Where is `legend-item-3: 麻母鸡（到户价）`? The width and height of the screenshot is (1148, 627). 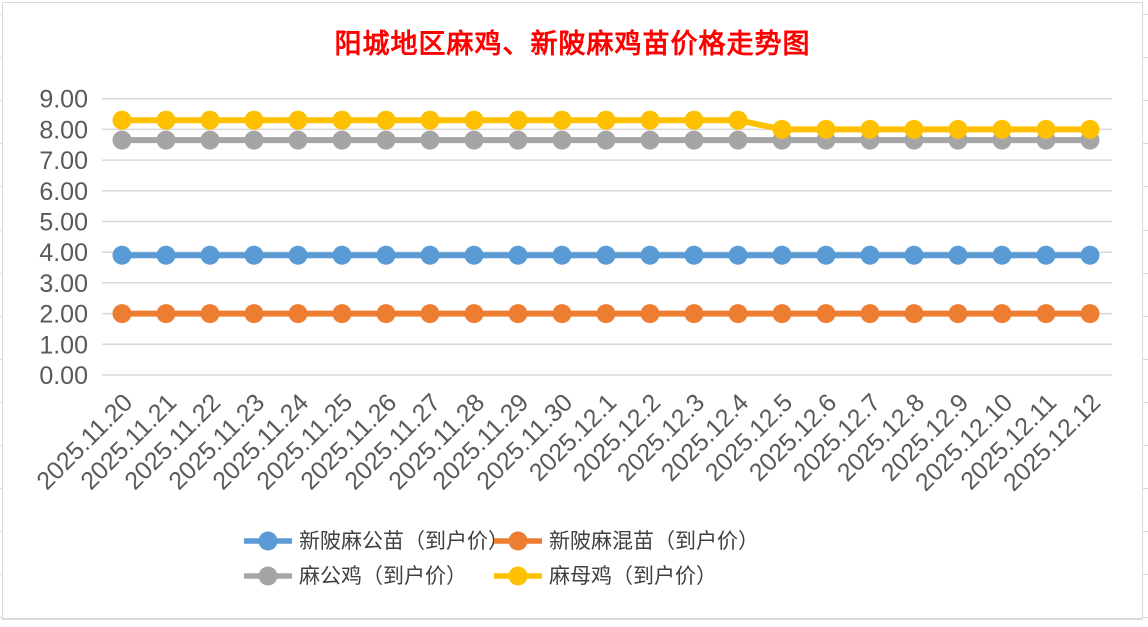 legend-item-3: 麻母鸡（到户价） is located at coordinates (618, 576).